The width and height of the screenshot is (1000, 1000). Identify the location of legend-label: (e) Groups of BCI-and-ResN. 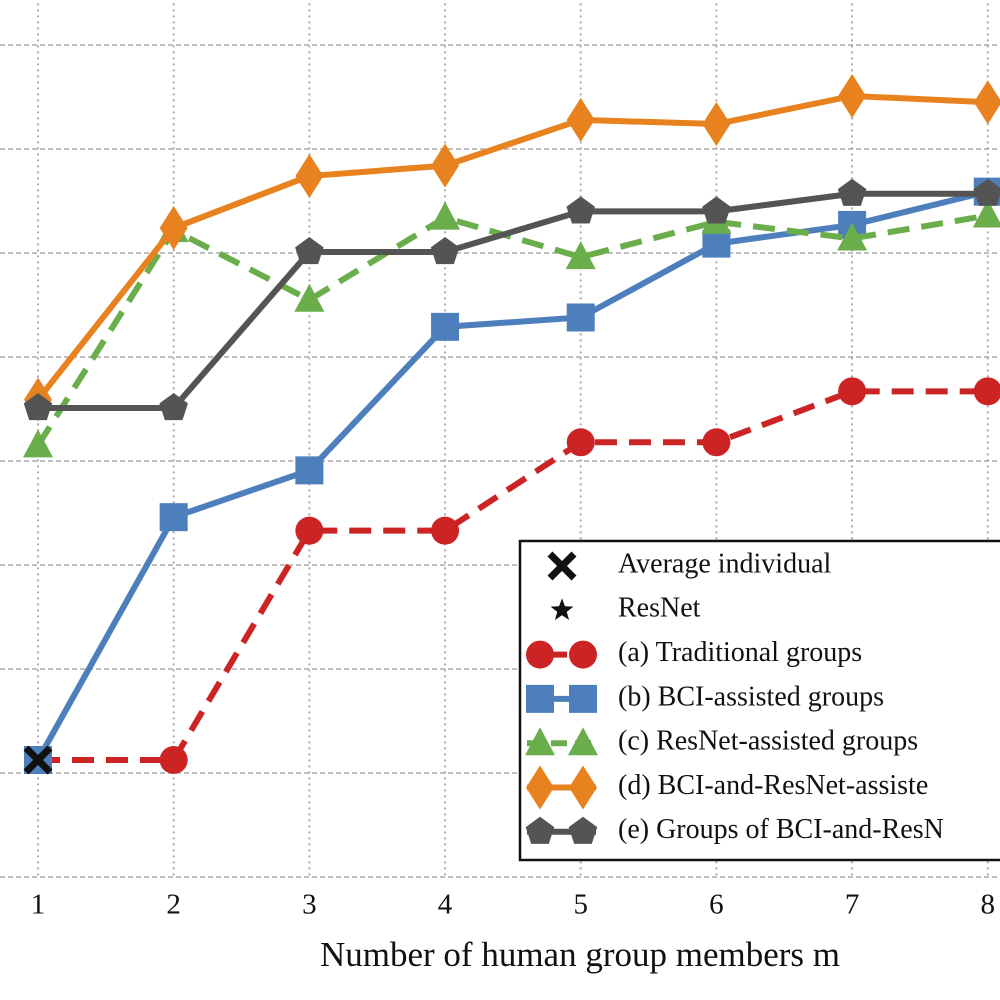
(781, 829).